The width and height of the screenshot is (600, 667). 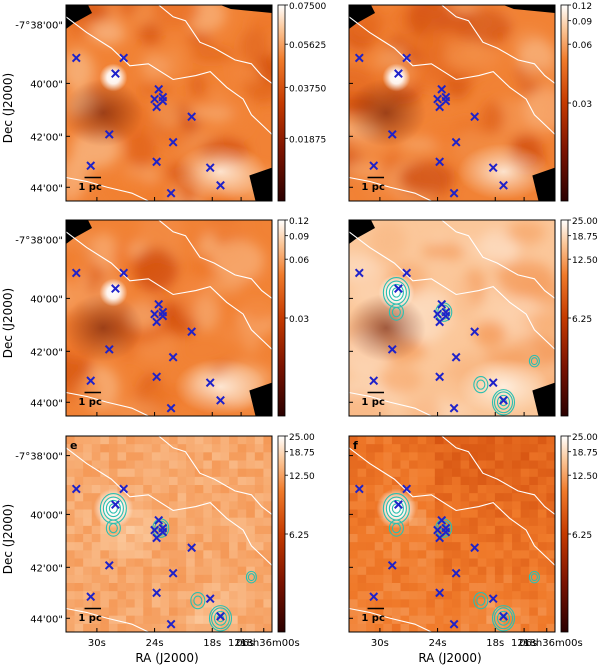 What do you see at coordinates (169, 103) in the screenshot?
I see `panel-a-map: 1 pc` at bounding box center [169, 103].